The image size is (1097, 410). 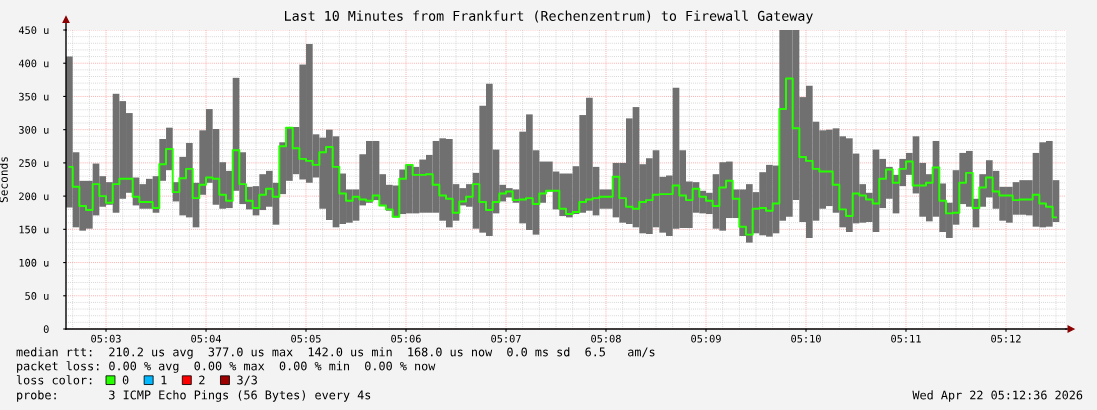 I want to click on legend-label: 1, so click(x=164, y=380).